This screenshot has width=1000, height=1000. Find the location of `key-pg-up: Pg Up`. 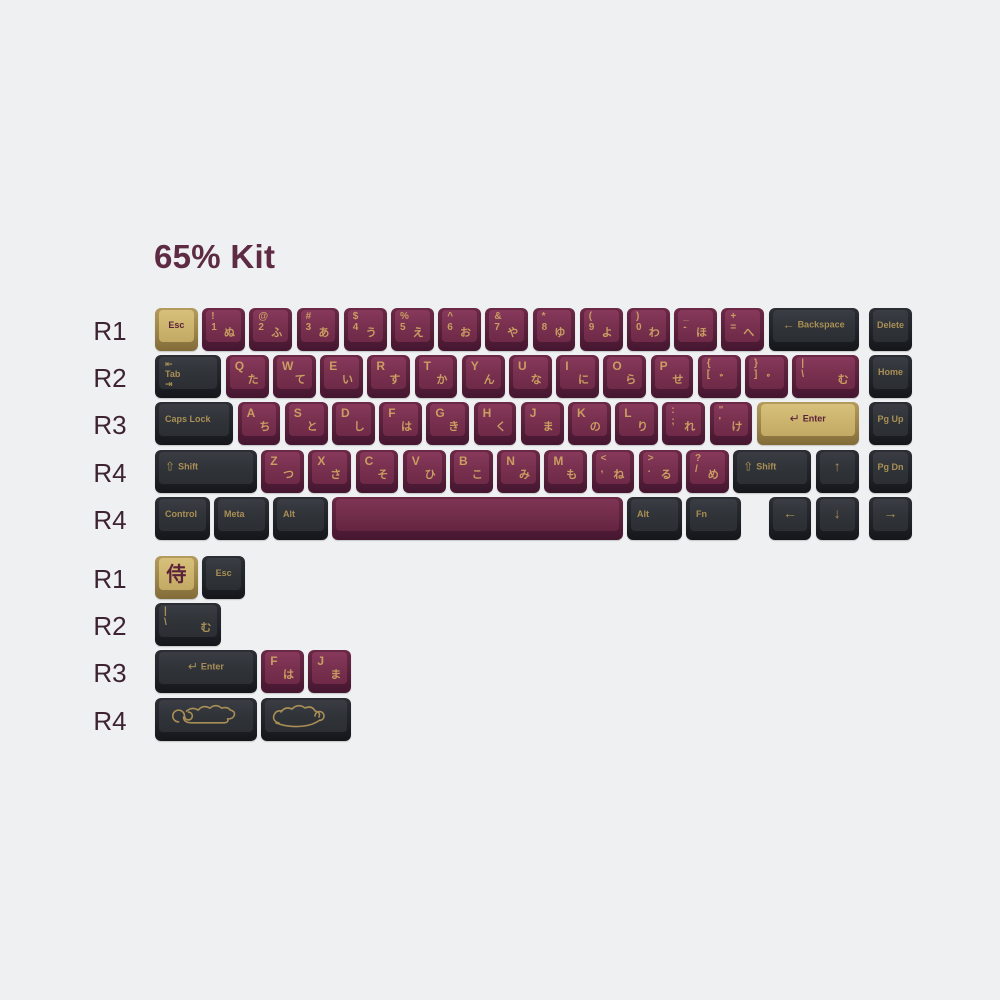

key-pg-up: Pg Up is located at coordinates (890, 424).